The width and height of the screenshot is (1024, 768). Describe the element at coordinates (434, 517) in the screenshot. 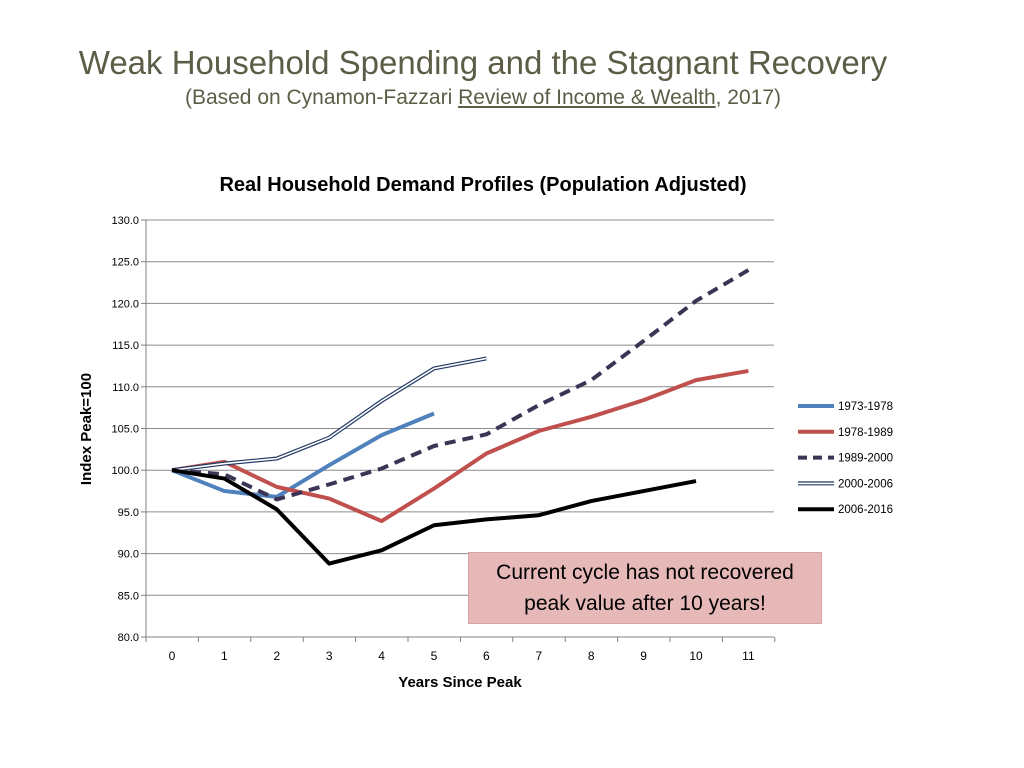

I see `series-line-2006-2016` at that location.